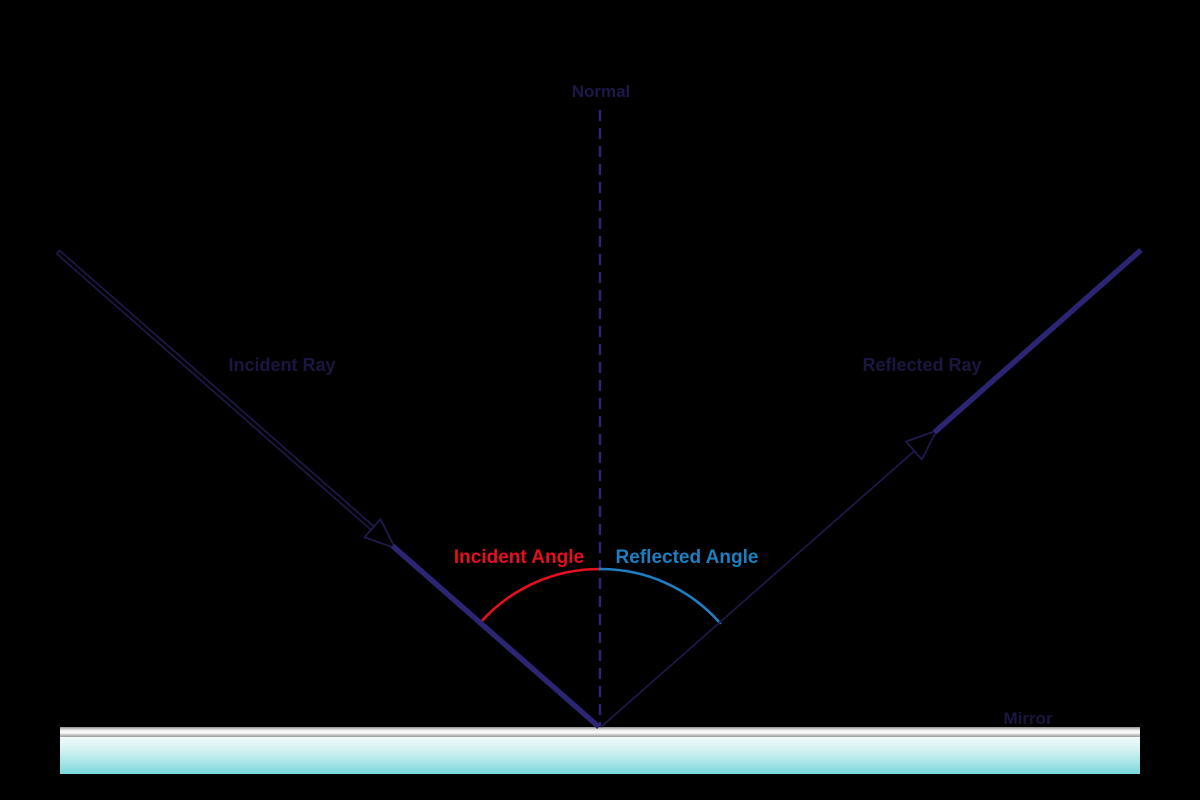 The image size is (1200, 800). What do you see at coordinates (58, 252) in the screenshot?
I see `incident-ray-start-cap` at bounding box center [58, 252].